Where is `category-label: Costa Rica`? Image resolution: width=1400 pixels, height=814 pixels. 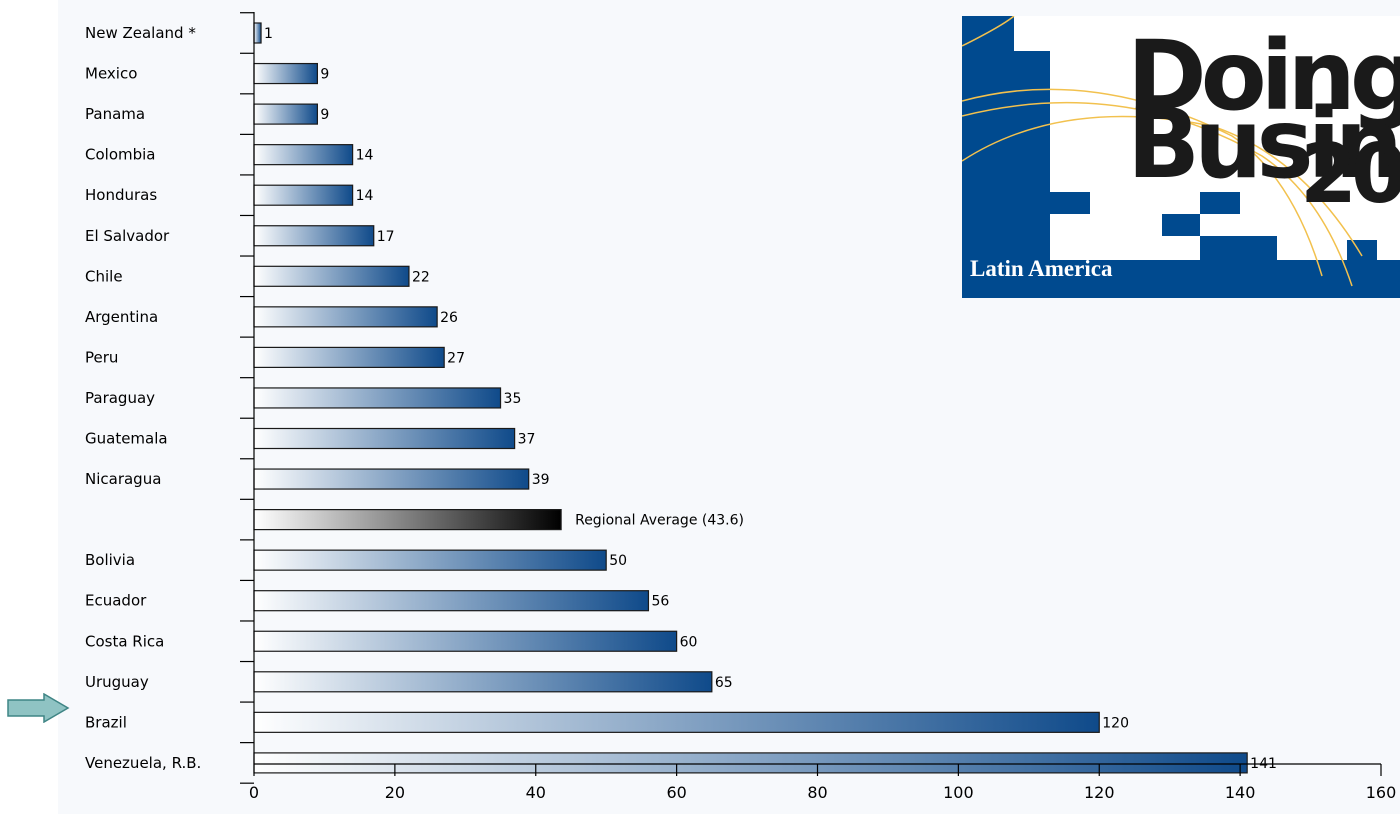
category-label: Costa Rica is located at coordinates (124, 641).